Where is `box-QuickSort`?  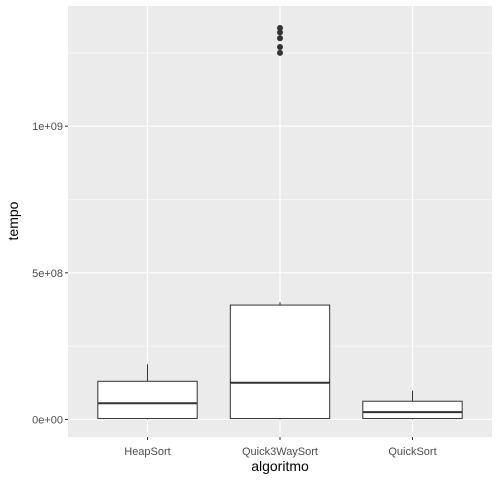
box-QuickSort is located at coordinates (412, 405).